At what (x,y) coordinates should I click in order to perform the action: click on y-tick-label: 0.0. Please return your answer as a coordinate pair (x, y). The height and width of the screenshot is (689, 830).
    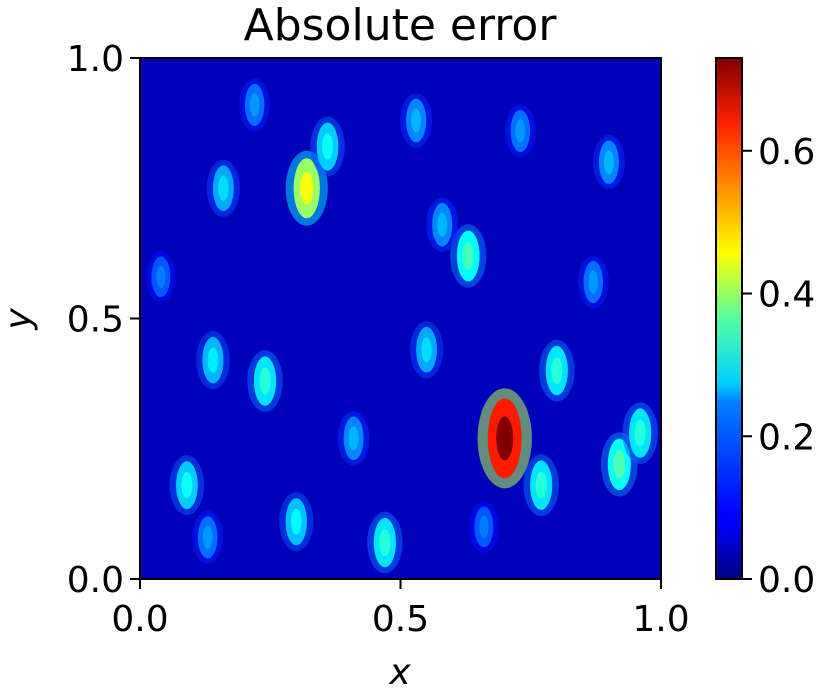
    Looking at the image, I should click on (95, 580).